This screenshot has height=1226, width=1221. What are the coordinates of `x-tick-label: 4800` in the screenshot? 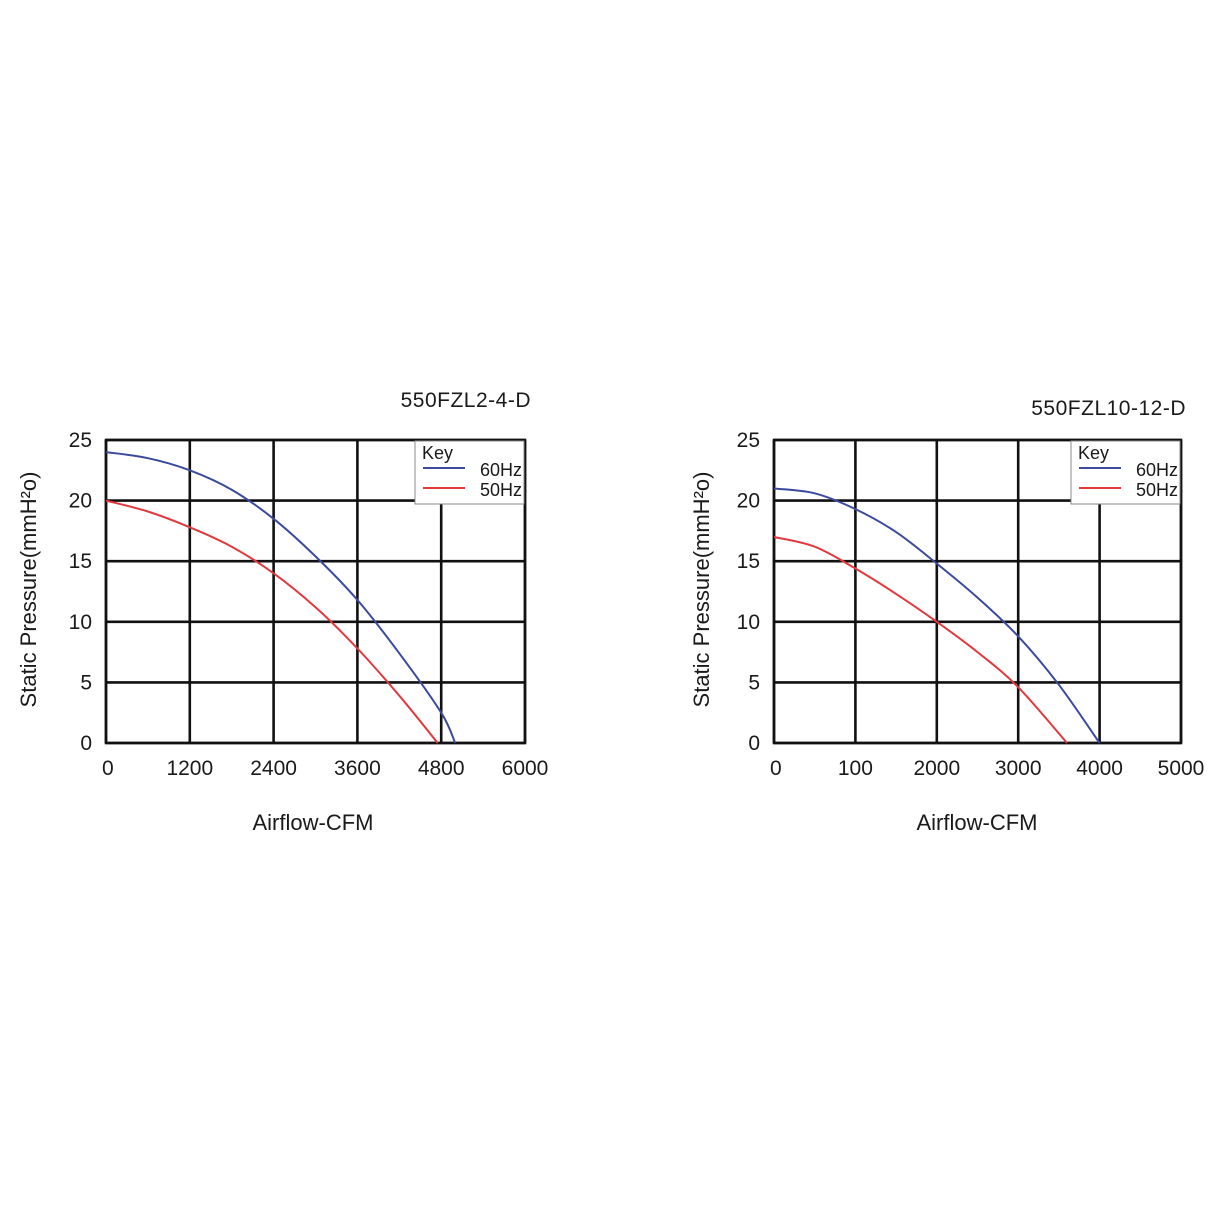 It's located at (441, 768).